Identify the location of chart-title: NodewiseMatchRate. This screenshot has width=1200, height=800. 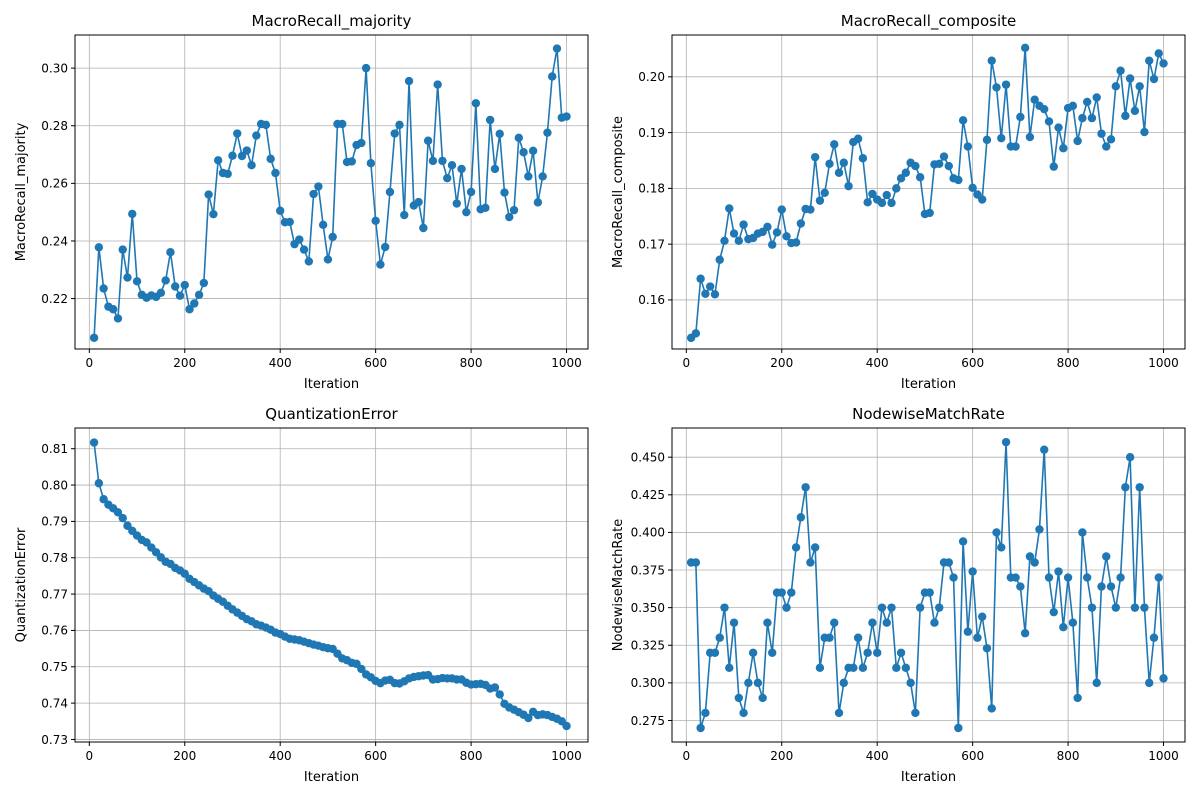
(928, 414).